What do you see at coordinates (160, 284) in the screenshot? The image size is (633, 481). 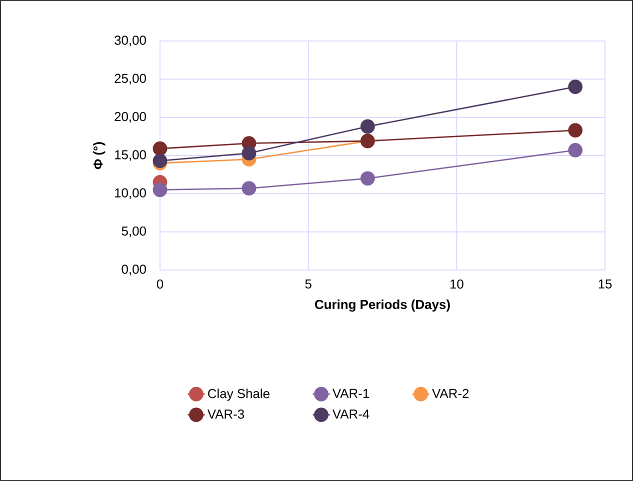 I see `x-tick-label: 0` at bounding box center [160, 284].